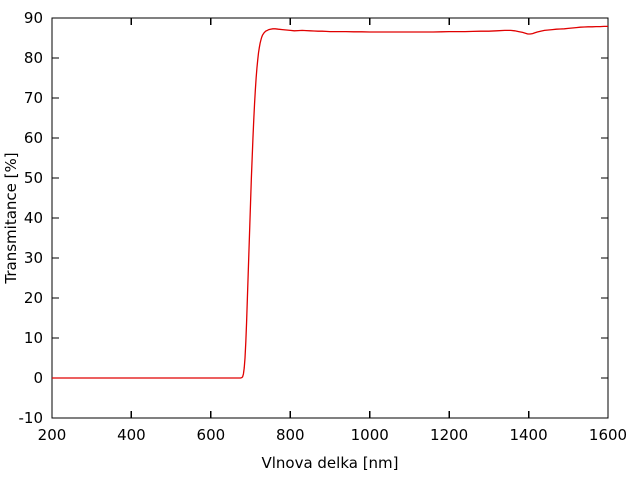 The image size is (640, 480). I want to click on x-tick-labels: 200 400 600 800 1000 1200 1400 1600, so click(332, 435).